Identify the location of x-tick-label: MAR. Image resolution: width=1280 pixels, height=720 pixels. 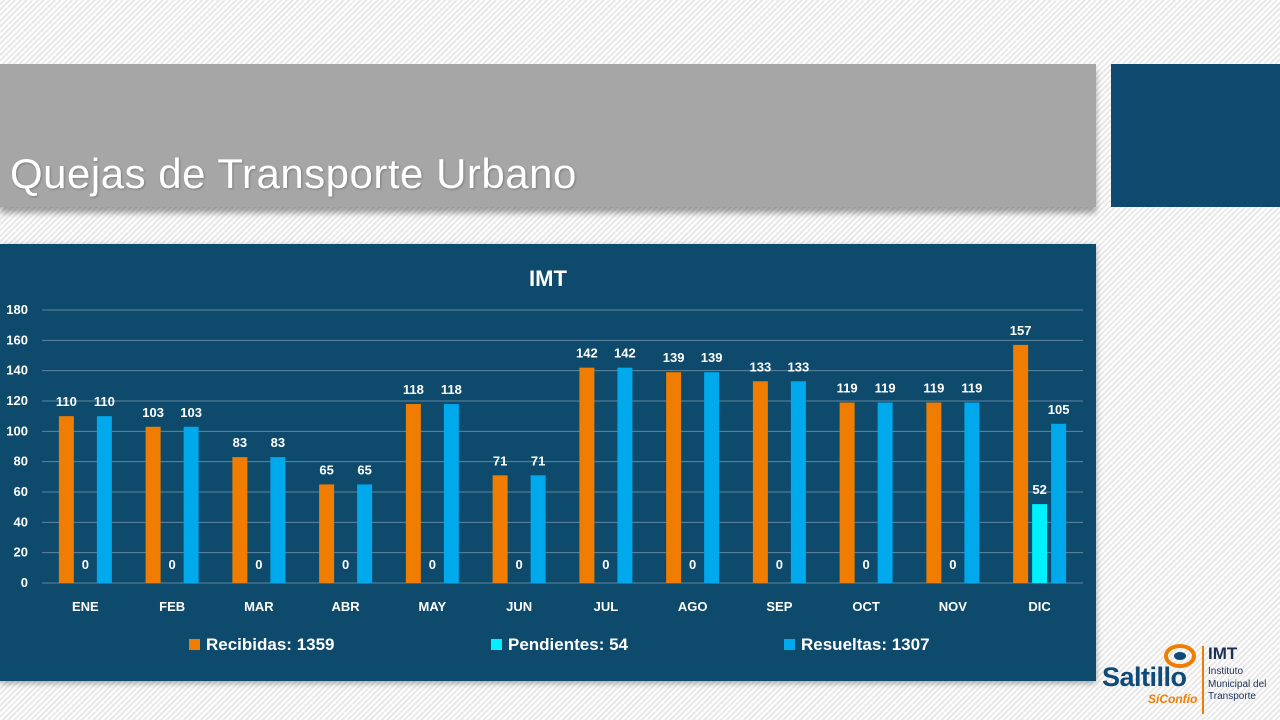
(259, 606).